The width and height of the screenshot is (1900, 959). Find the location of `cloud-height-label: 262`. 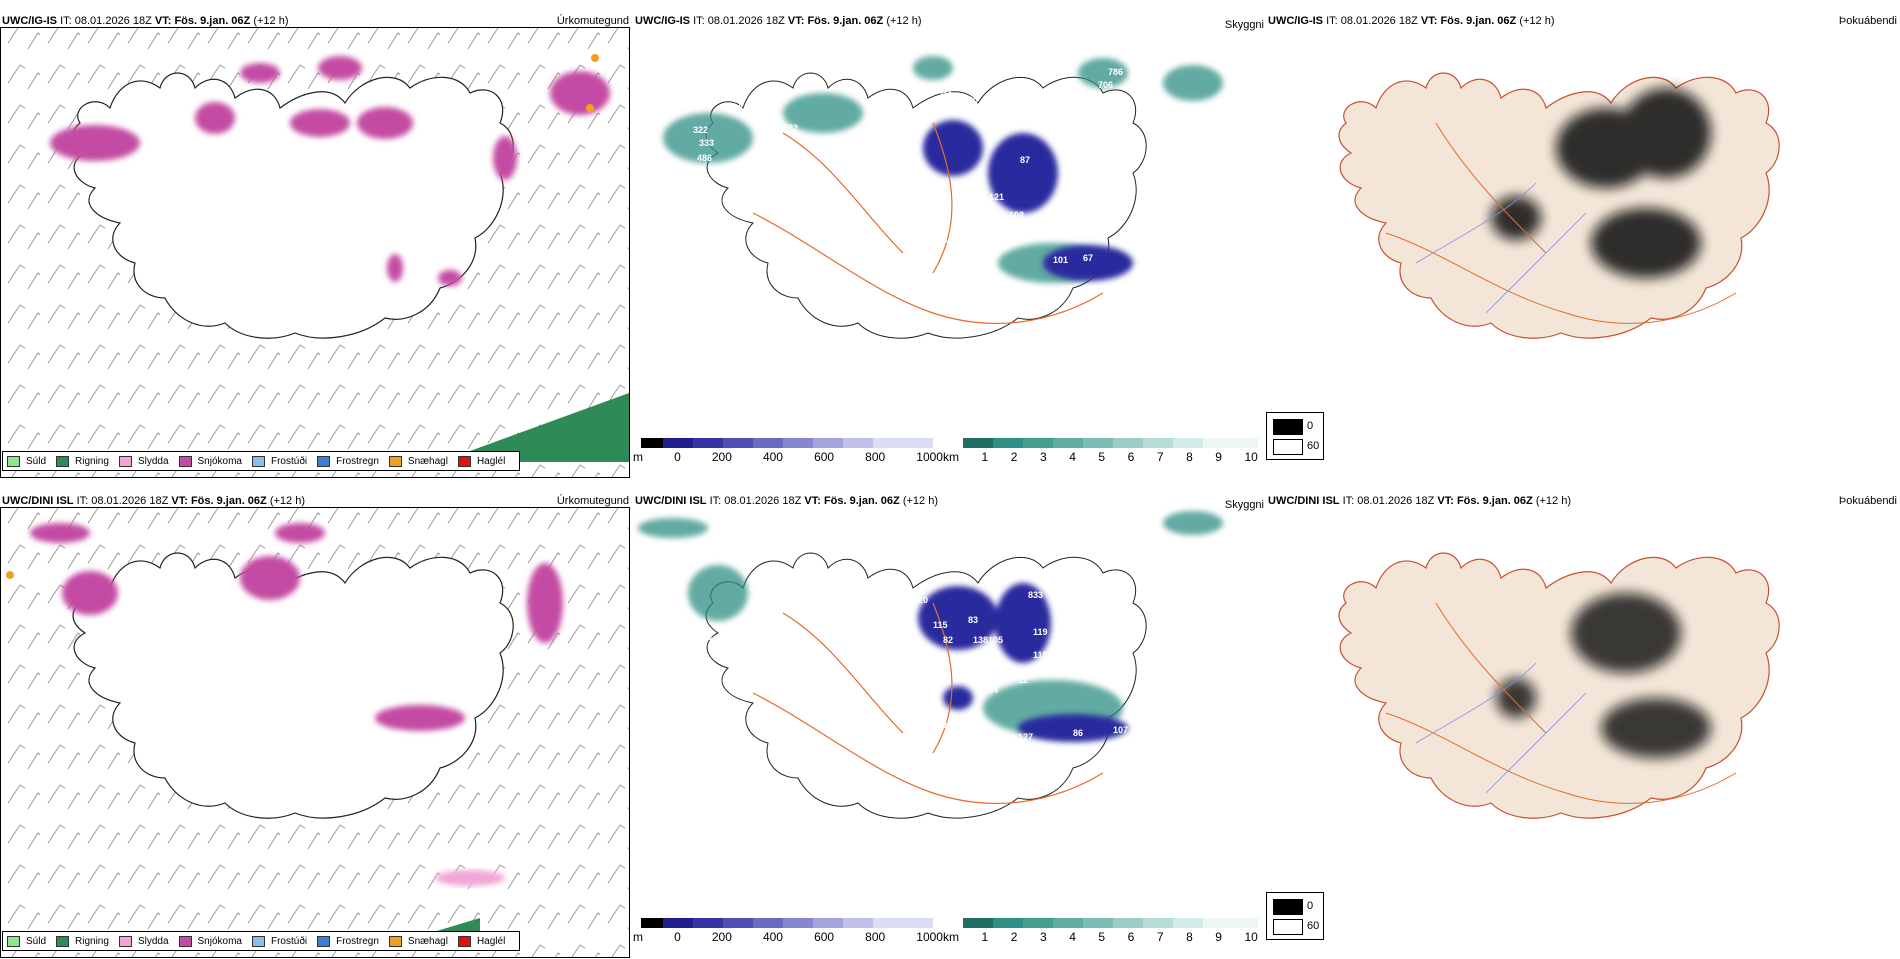

cloud-height-label: 262 is located at coordinates (790, 128).